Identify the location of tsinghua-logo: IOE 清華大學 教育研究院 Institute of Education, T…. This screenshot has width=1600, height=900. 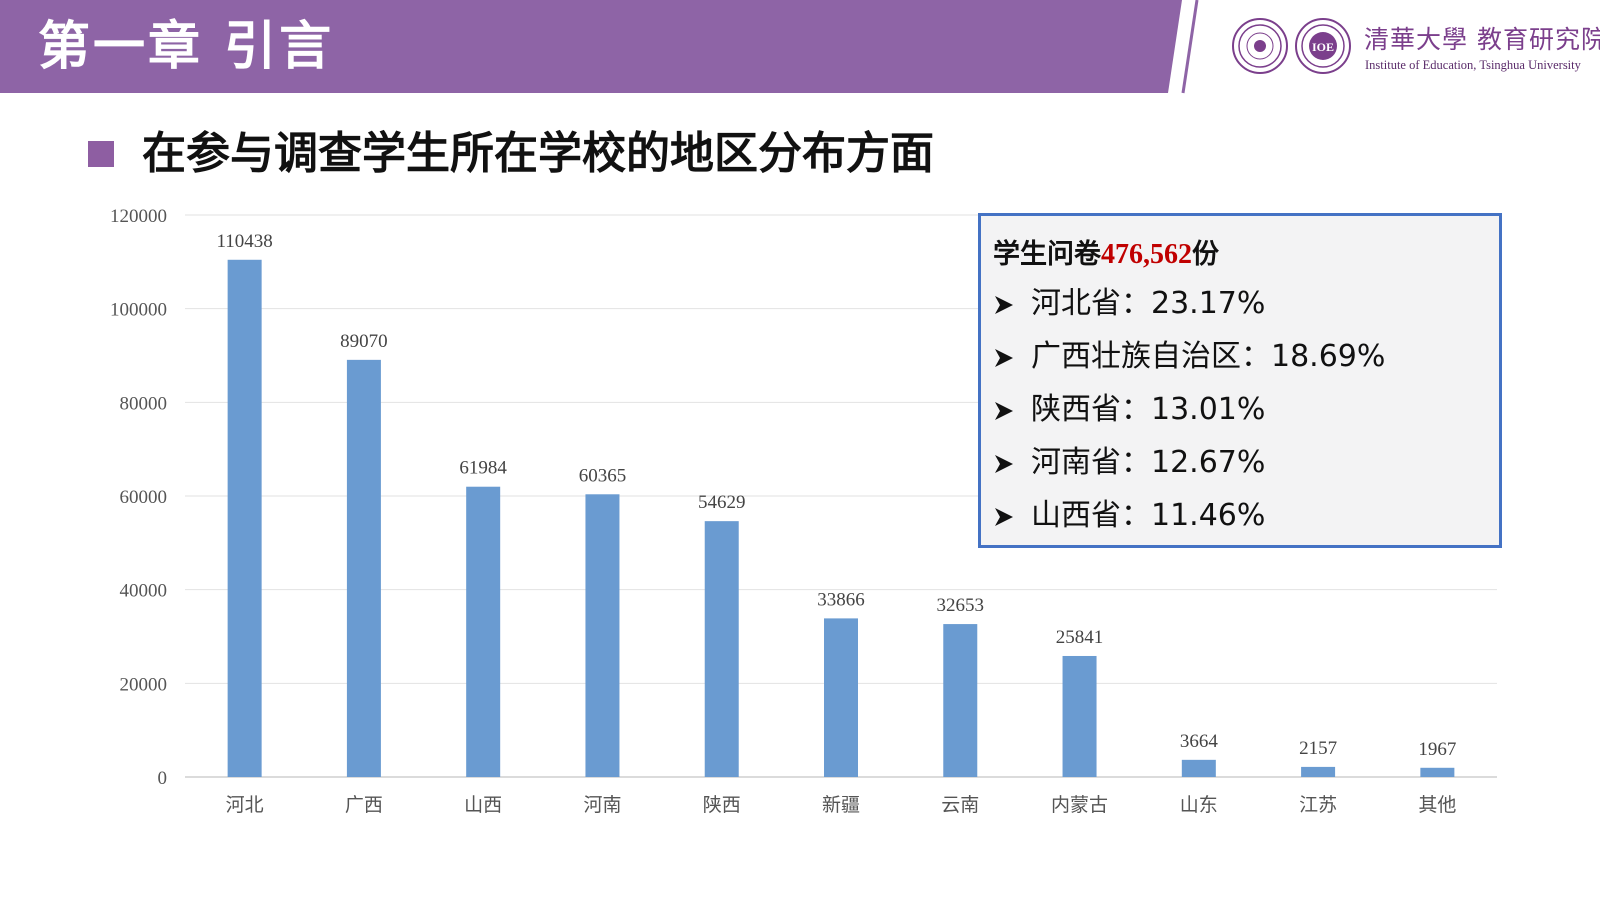
(1416, 48).